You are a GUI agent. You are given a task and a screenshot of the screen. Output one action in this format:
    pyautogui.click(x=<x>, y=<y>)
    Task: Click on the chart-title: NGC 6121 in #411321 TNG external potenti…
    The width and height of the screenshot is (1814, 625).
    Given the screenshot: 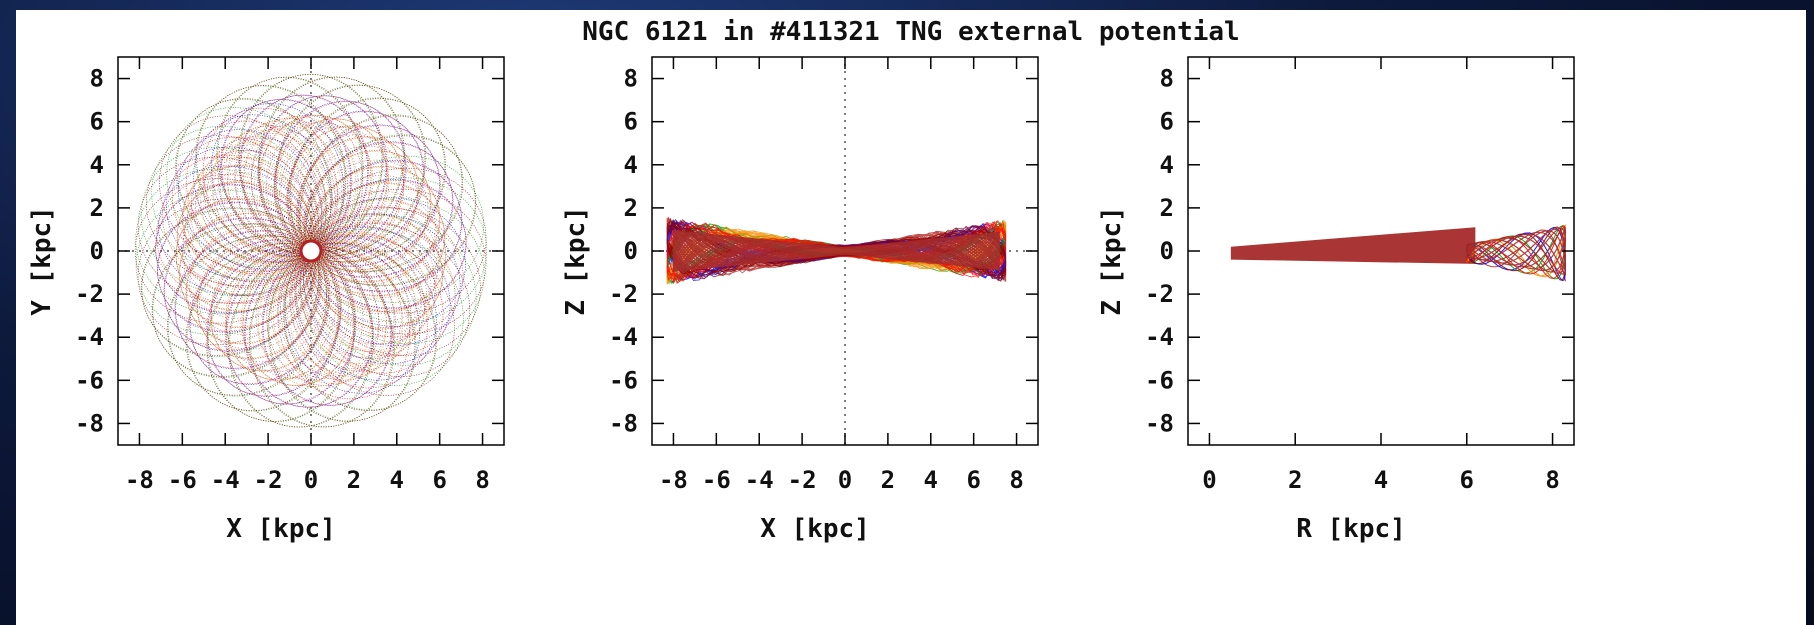 What is the action you would take?
    pyautogui.click(x=911, y=32)
    